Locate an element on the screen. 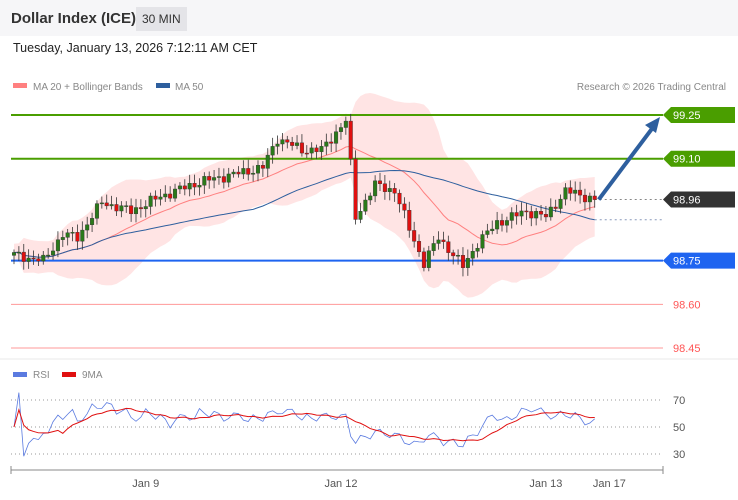 The image size is (738, 500). ma20-legend-swatch is located at coordinates (20, 85).